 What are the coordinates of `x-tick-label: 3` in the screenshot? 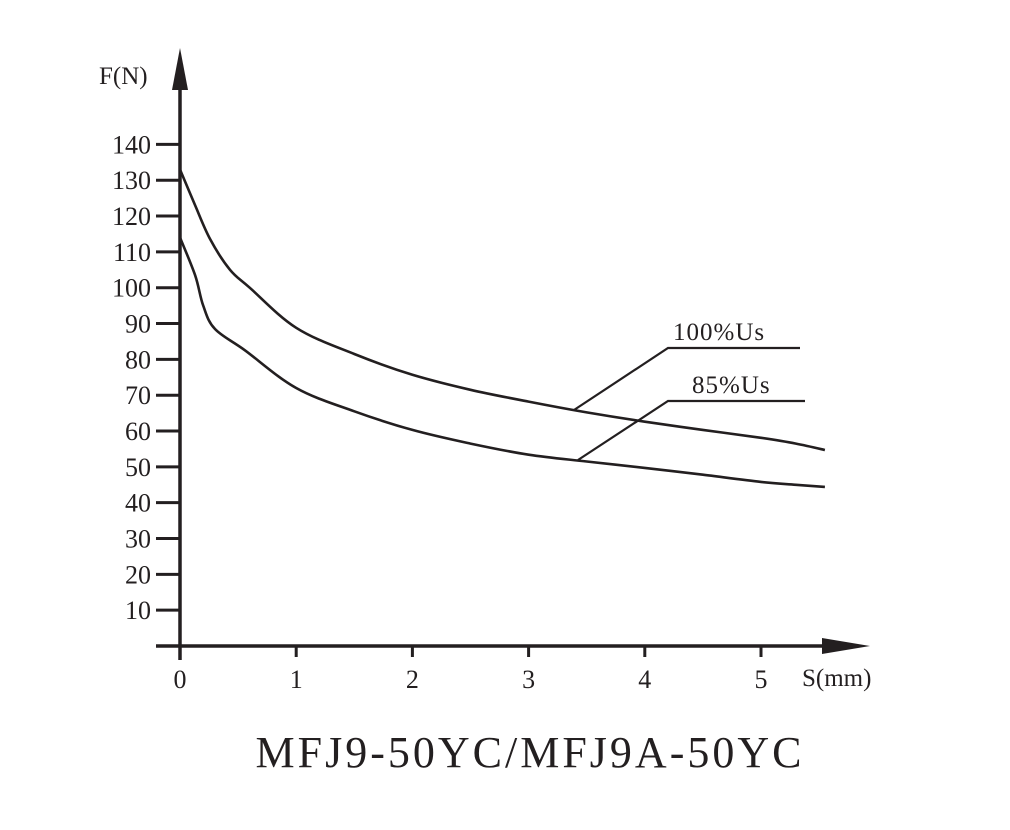 It's located at (528, 679).